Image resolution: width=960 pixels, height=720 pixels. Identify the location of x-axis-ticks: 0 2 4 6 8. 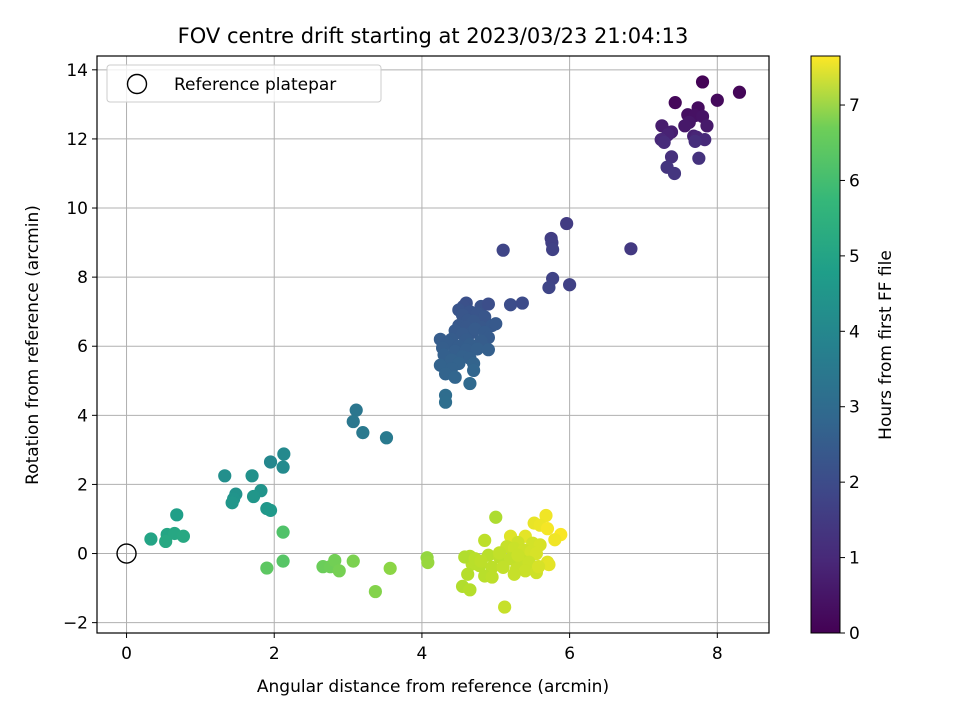
(422, 648).